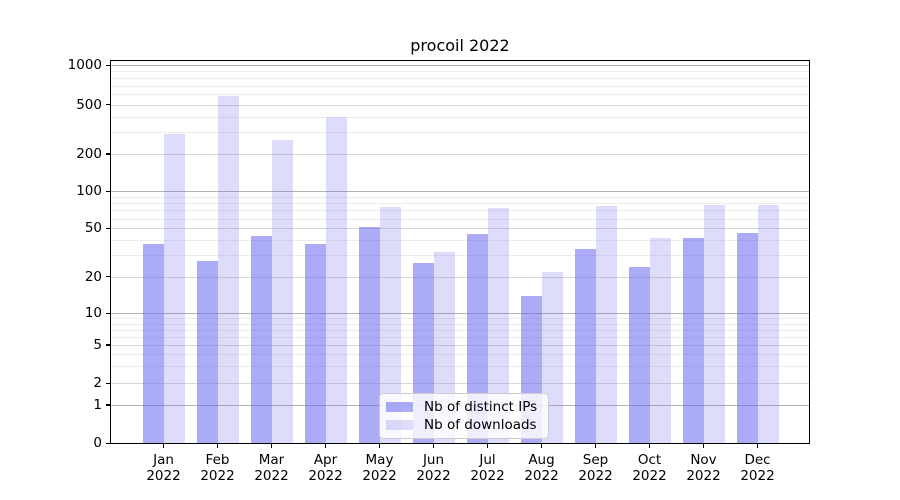 This screenshot has width=900, height=500. I want to click on bar-downloads-sep, so click(606, 324).